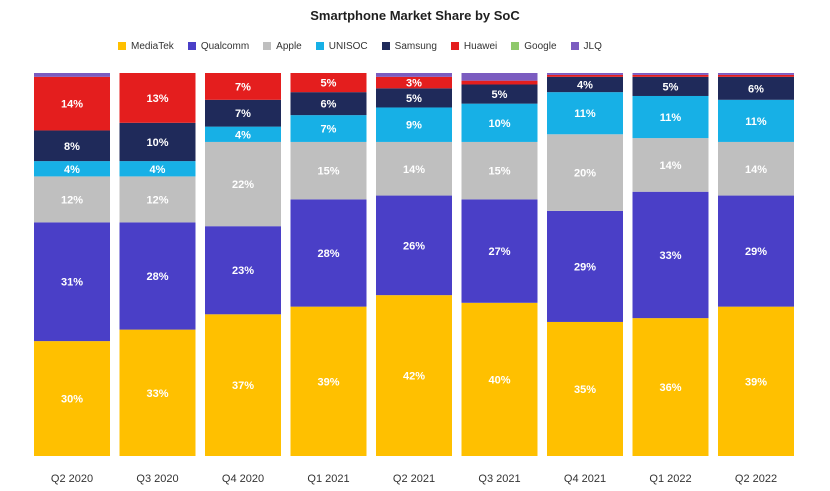 The width and height of the screenshot is (830, 491). I want to click on bar-segment-qualcomm-q3-2021, so click(499, 251).